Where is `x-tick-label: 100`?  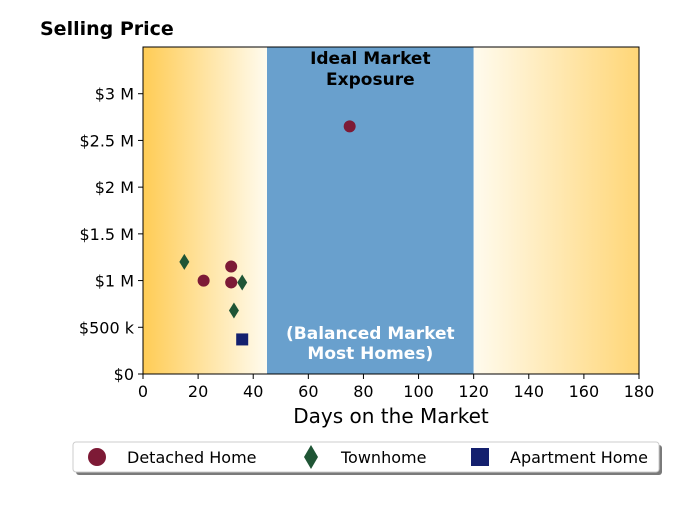 x-tick-label: 100 is located at coordinates (418, 391).